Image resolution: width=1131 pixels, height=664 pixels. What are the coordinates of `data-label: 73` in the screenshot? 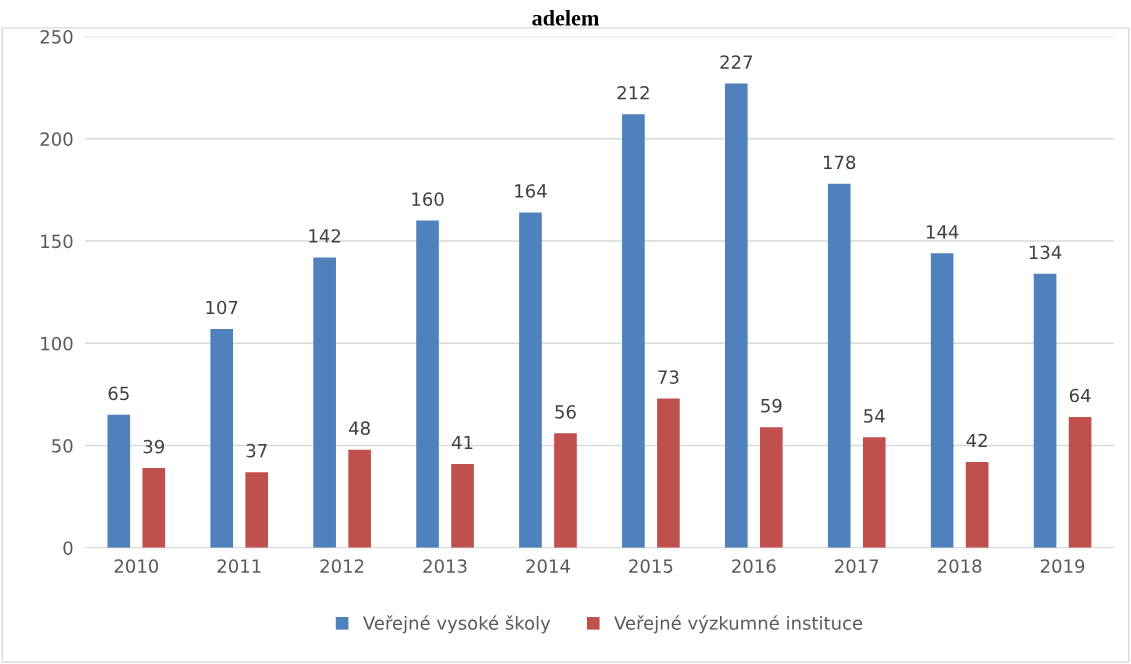 It's located at (668, 377).